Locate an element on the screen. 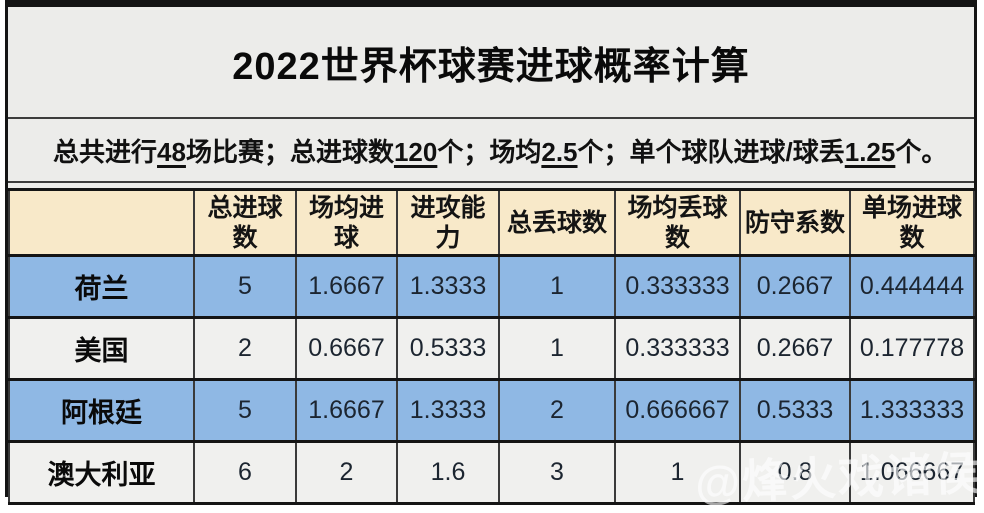 The height and width of the screenshot is (513, 984). summary-text: 个；单个球队进球/球丢 is located at coordinates (711, 151).